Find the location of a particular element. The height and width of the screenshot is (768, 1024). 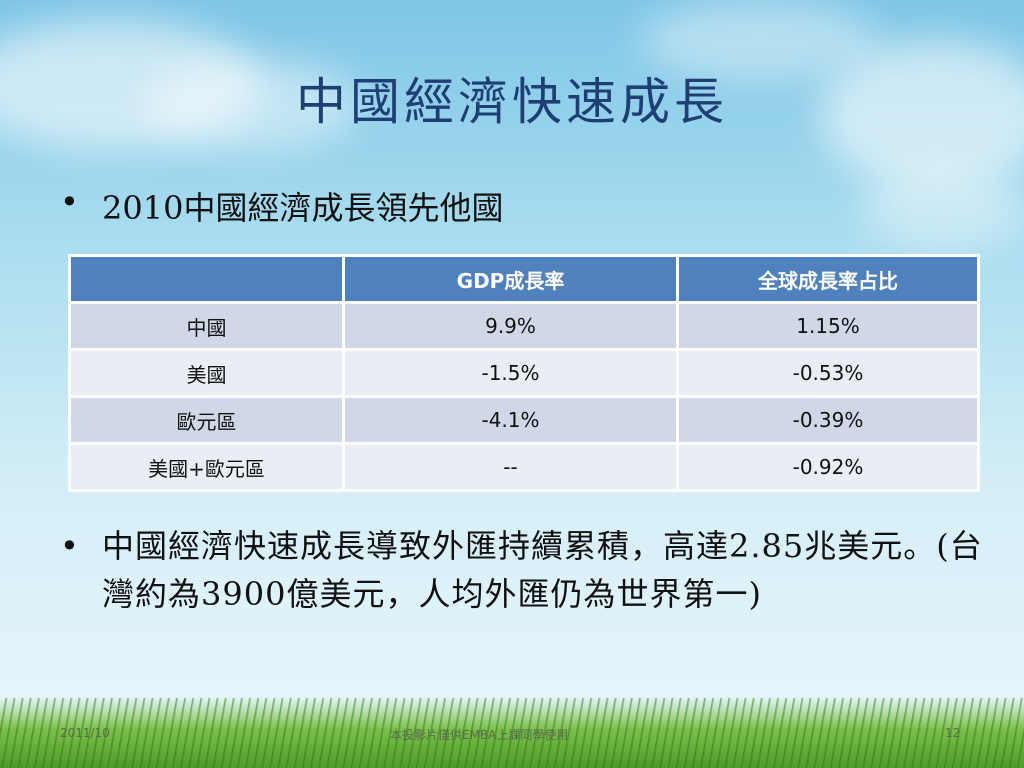

bullet-text: 2010中國經濟成長領先他國 is located at coordinates (303, 208).